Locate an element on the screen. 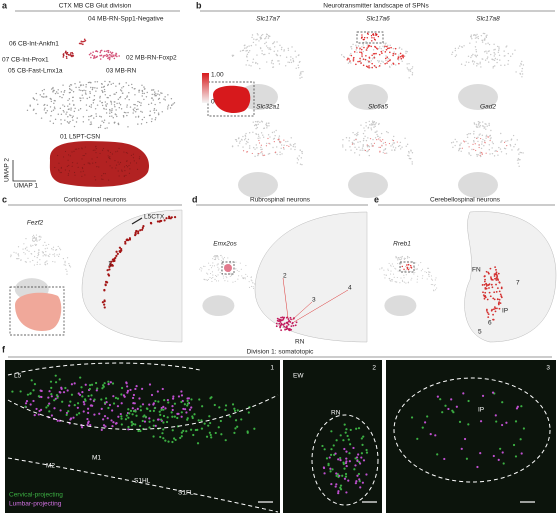  region-label: 6 is located at coordinates (490, 323).